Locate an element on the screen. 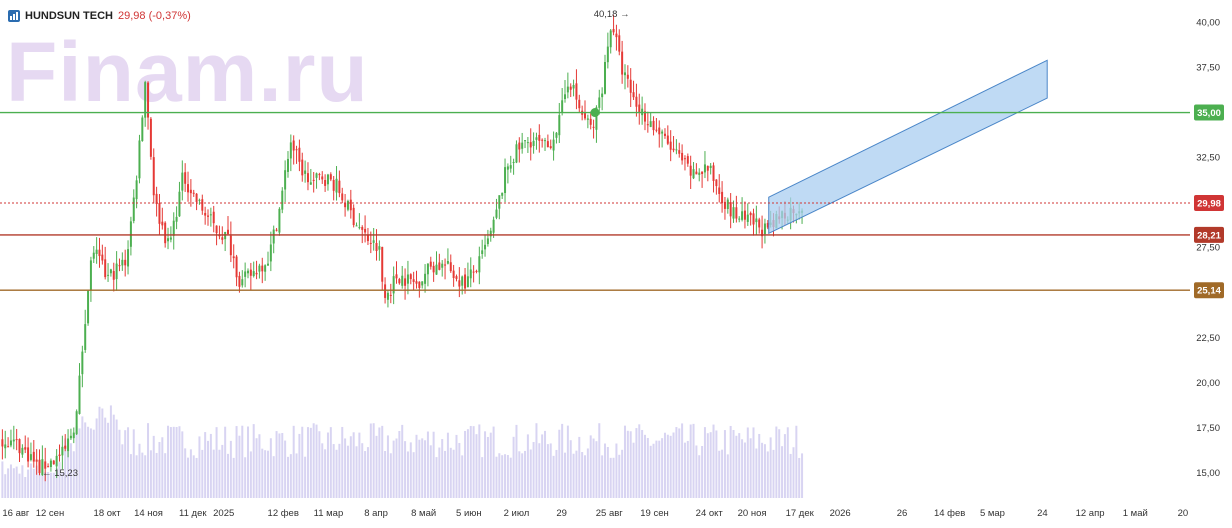  level-marker-dot is located at coordinates (595, 113).